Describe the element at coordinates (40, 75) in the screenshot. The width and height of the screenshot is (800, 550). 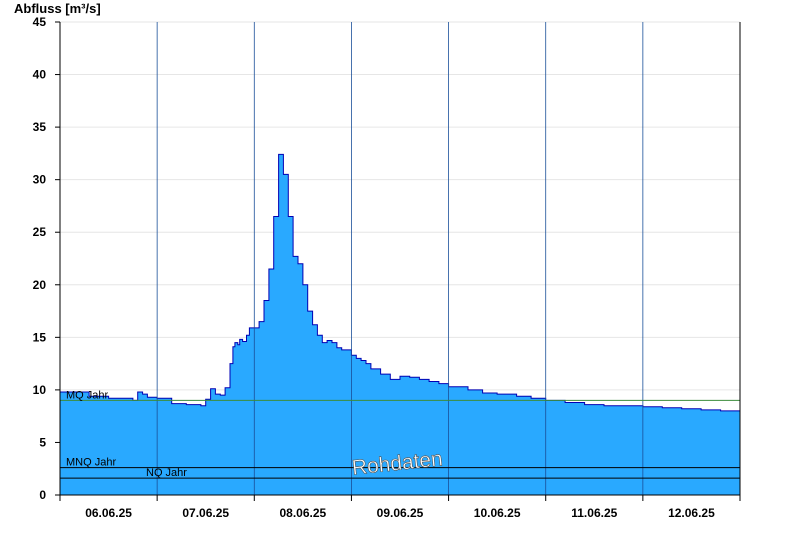
I see `y-tick-label: 40` at that location.